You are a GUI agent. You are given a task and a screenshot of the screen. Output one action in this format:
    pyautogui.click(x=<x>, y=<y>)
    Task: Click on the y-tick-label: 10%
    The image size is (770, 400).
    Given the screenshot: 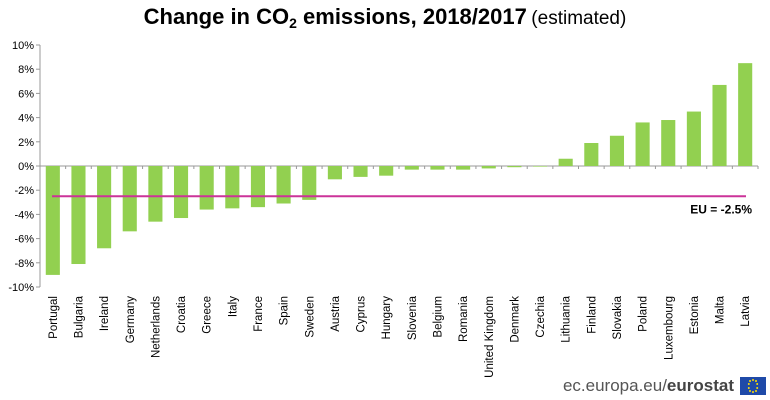 What is the action you would take?
    pyautogui.click(x=23, y=46)
    